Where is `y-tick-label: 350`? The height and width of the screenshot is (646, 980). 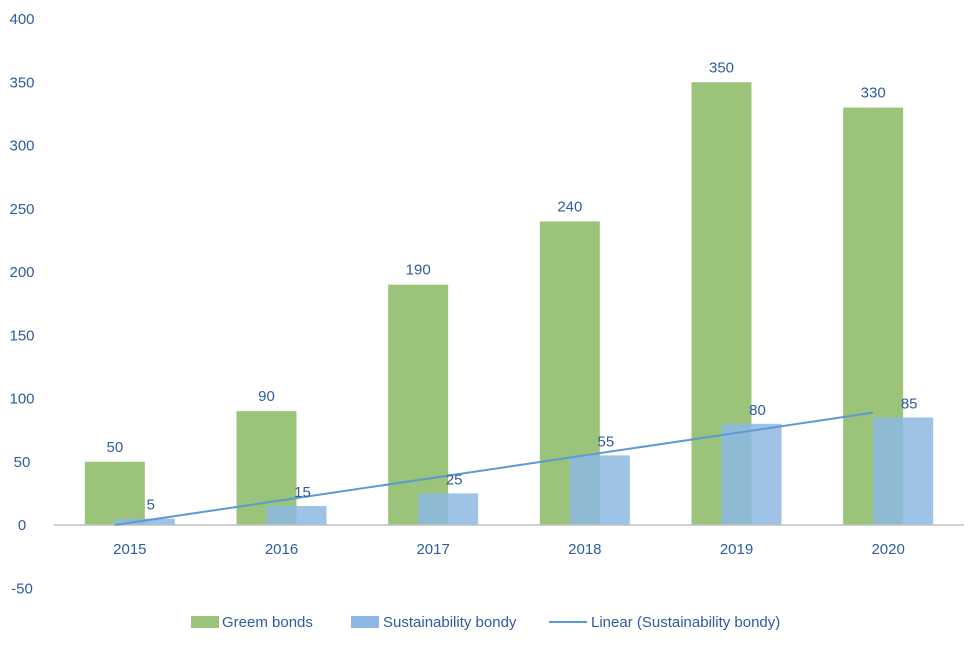 y-tick-label: 350 is located at coordinates (21, 82).